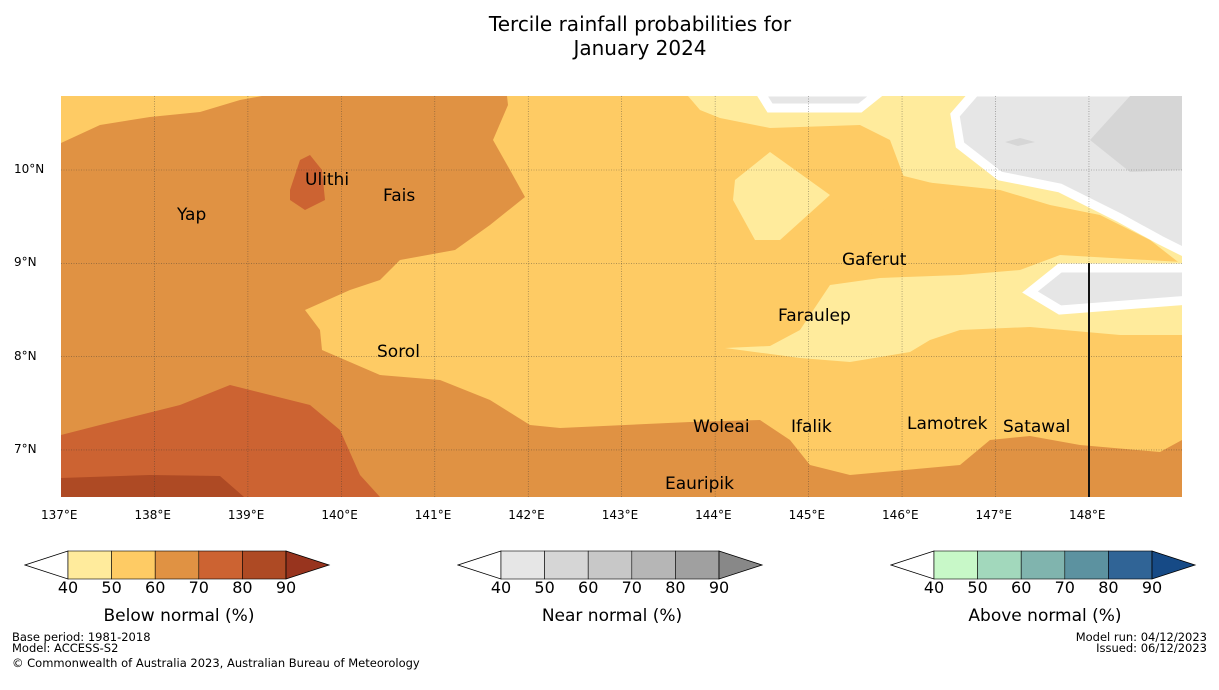  I want to click on footer-right: Model run: 04/12/2023 Issued: 06/12/2023, so click(1141, 642).